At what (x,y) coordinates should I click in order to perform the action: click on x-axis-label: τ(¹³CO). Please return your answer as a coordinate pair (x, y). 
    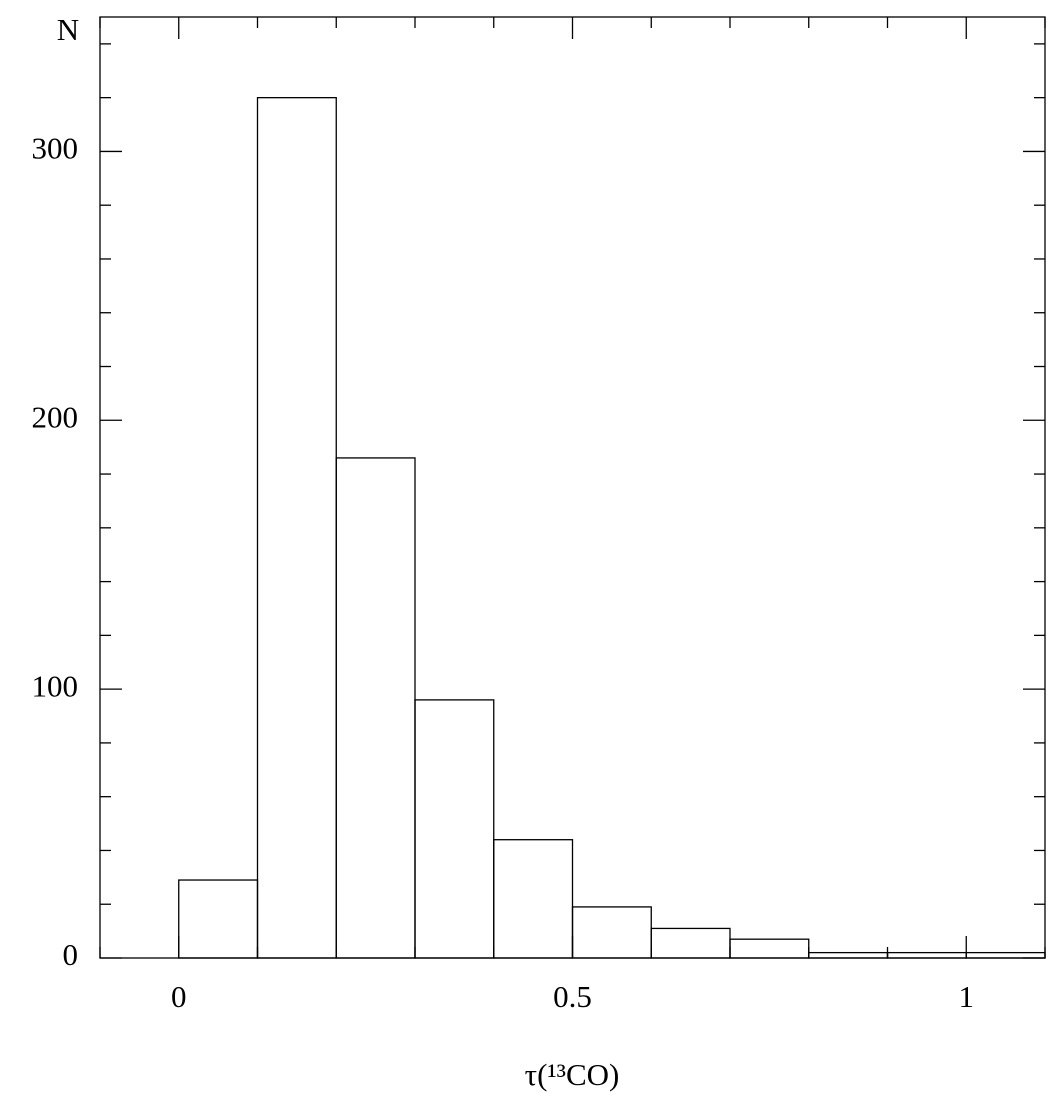
    Looking at the image, I should click on (572, 1074).